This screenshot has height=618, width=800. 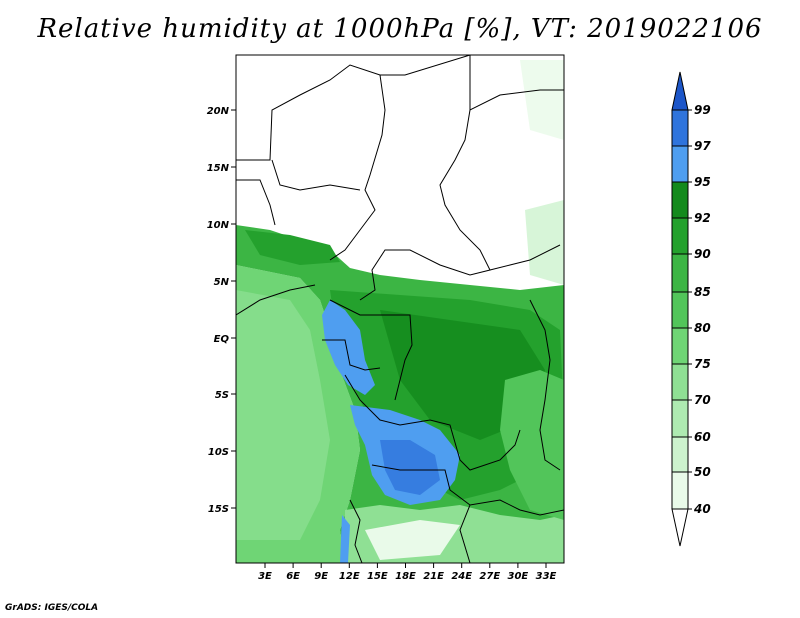 I want to click on lat-tick-label: 20N, so click(x=218, y=111).